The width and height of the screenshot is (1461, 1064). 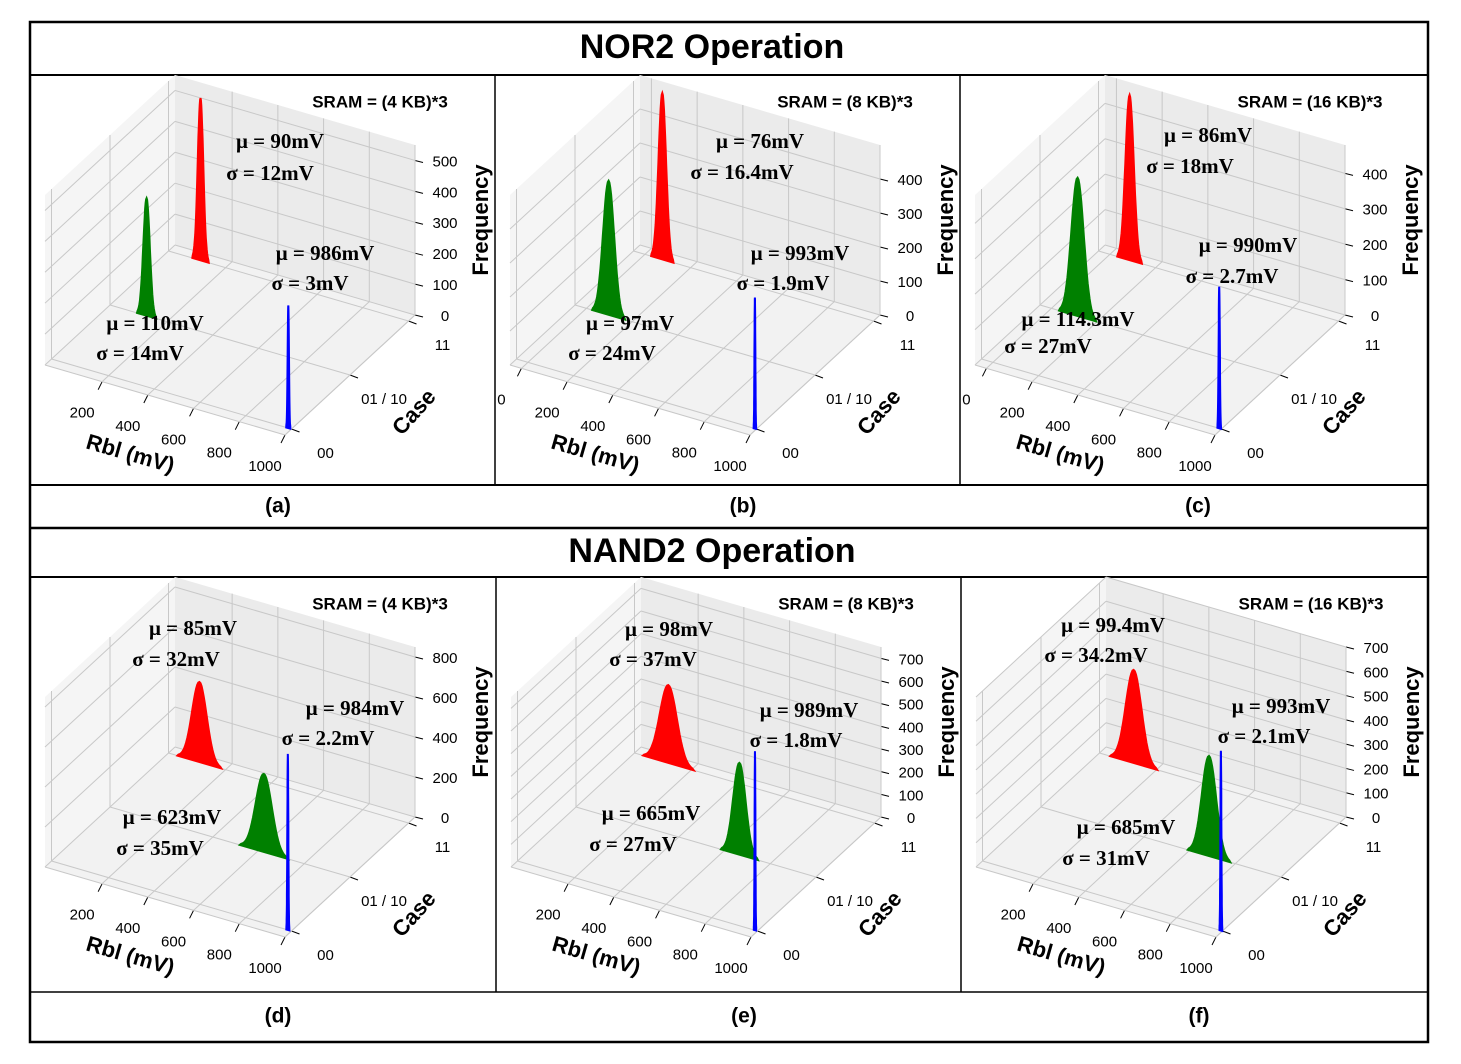 What do you see at coordinates (1199, 1016) in the screenshot?
I see `panel-caption: (f)` at bounding box center [1199, 1016].